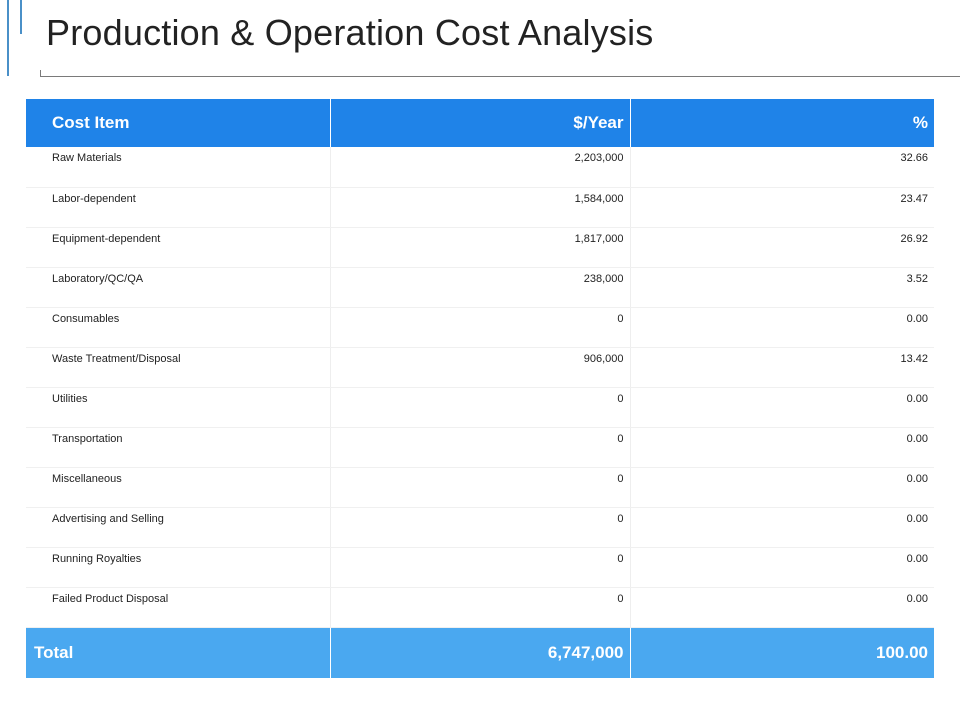  Describe the element at coordinates (40, 73) in the screenshot. I see `title-rule-tick` at that location.